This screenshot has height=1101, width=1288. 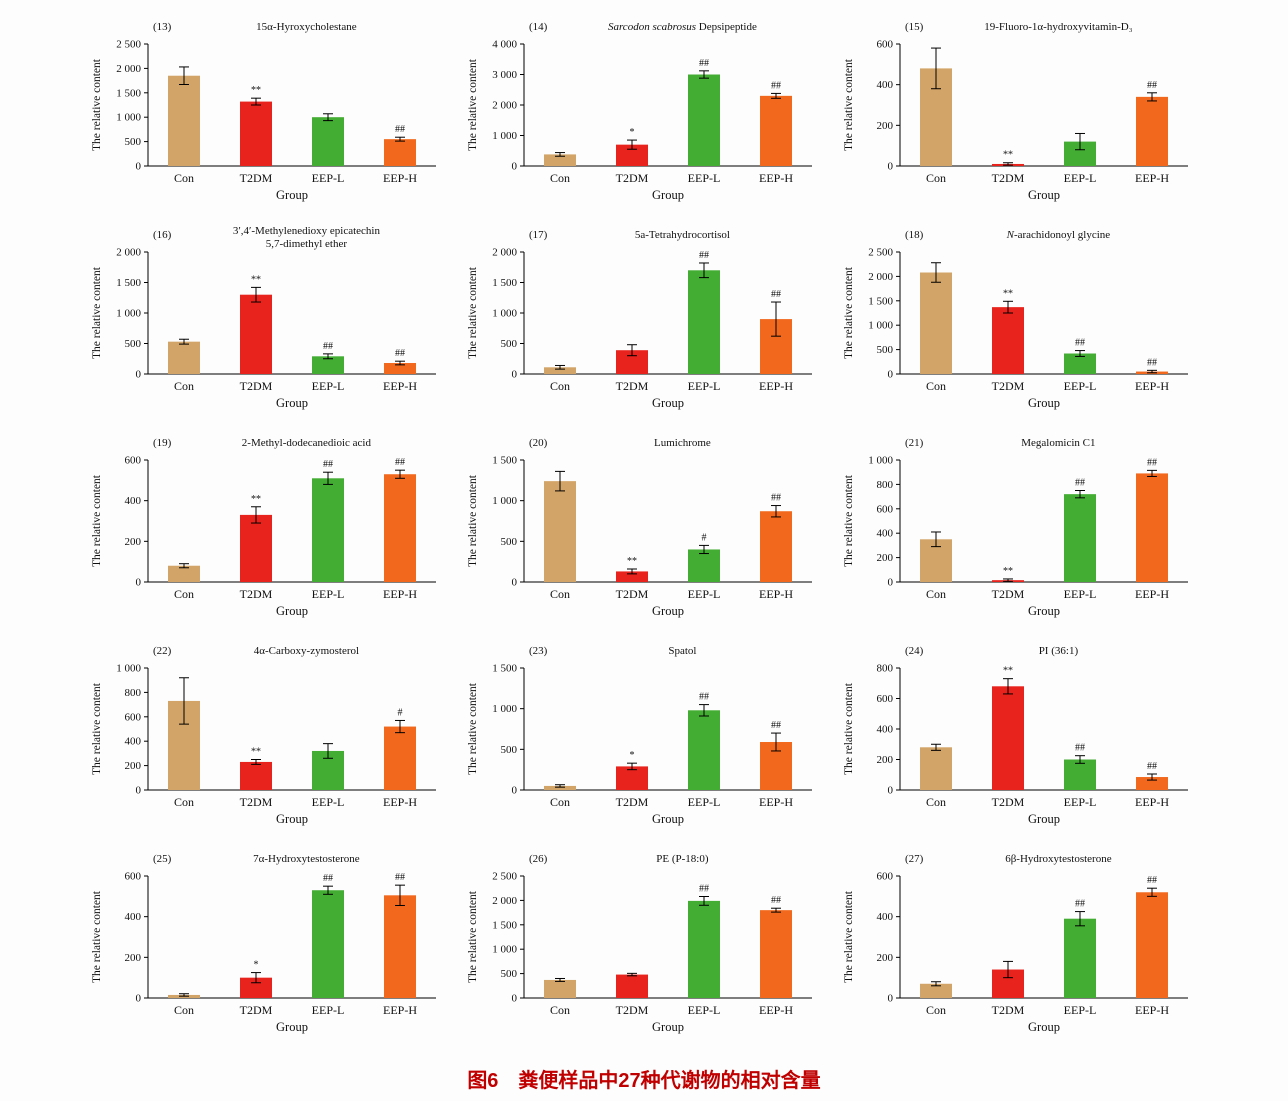 I want to click on chart-title: 6β-Hydroxytestosterone, so click(x=1058, y=859).